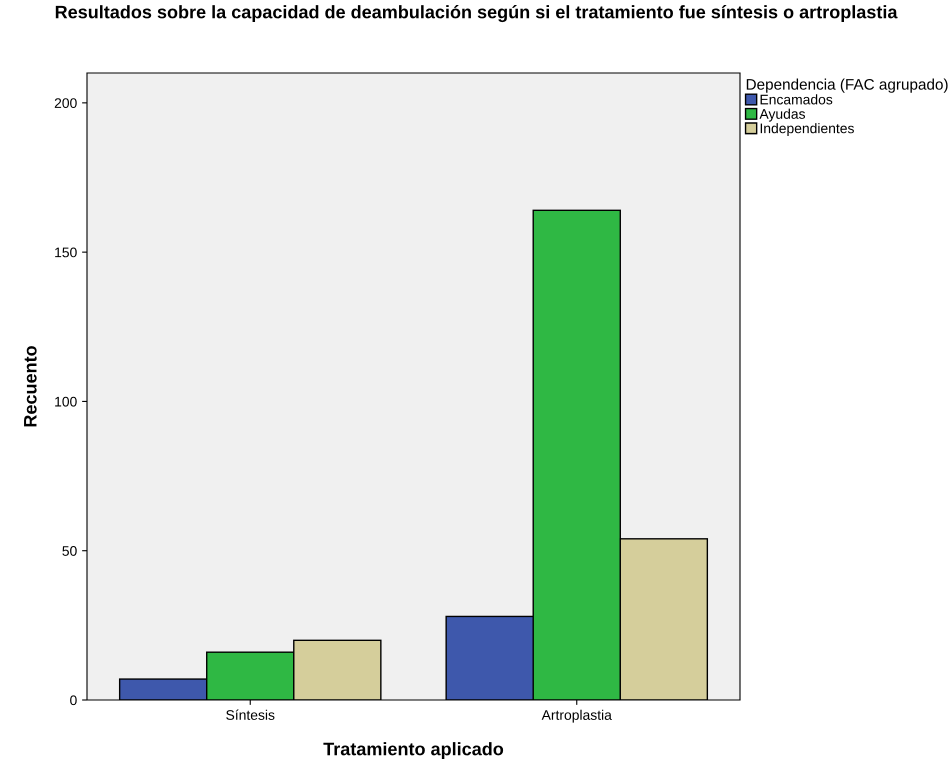  What do you see at coordinates (796, 99) in the screenshot?
I see `legend-label: Encamados` at bounding box center [796, 99].